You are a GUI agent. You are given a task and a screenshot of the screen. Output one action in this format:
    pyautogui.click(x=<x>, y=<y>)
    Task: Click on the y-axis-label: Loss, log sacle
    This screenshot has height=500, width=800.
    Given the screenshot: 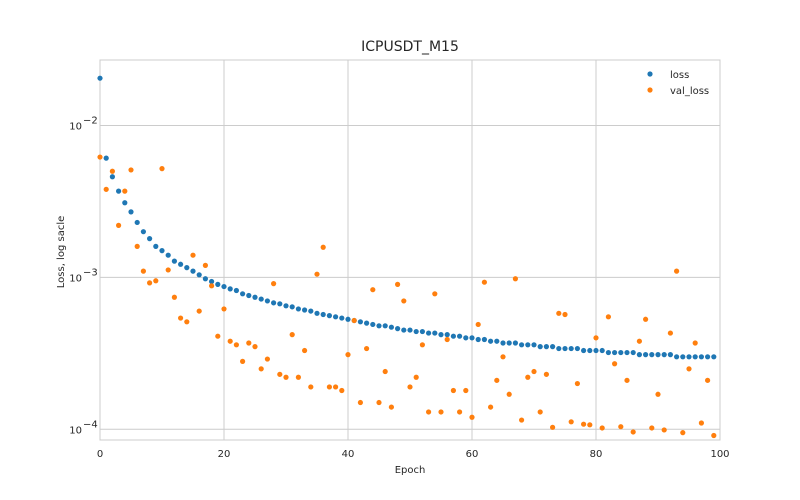 What is the action you would take?
    pyautogui.click(x=61, y=252)
    